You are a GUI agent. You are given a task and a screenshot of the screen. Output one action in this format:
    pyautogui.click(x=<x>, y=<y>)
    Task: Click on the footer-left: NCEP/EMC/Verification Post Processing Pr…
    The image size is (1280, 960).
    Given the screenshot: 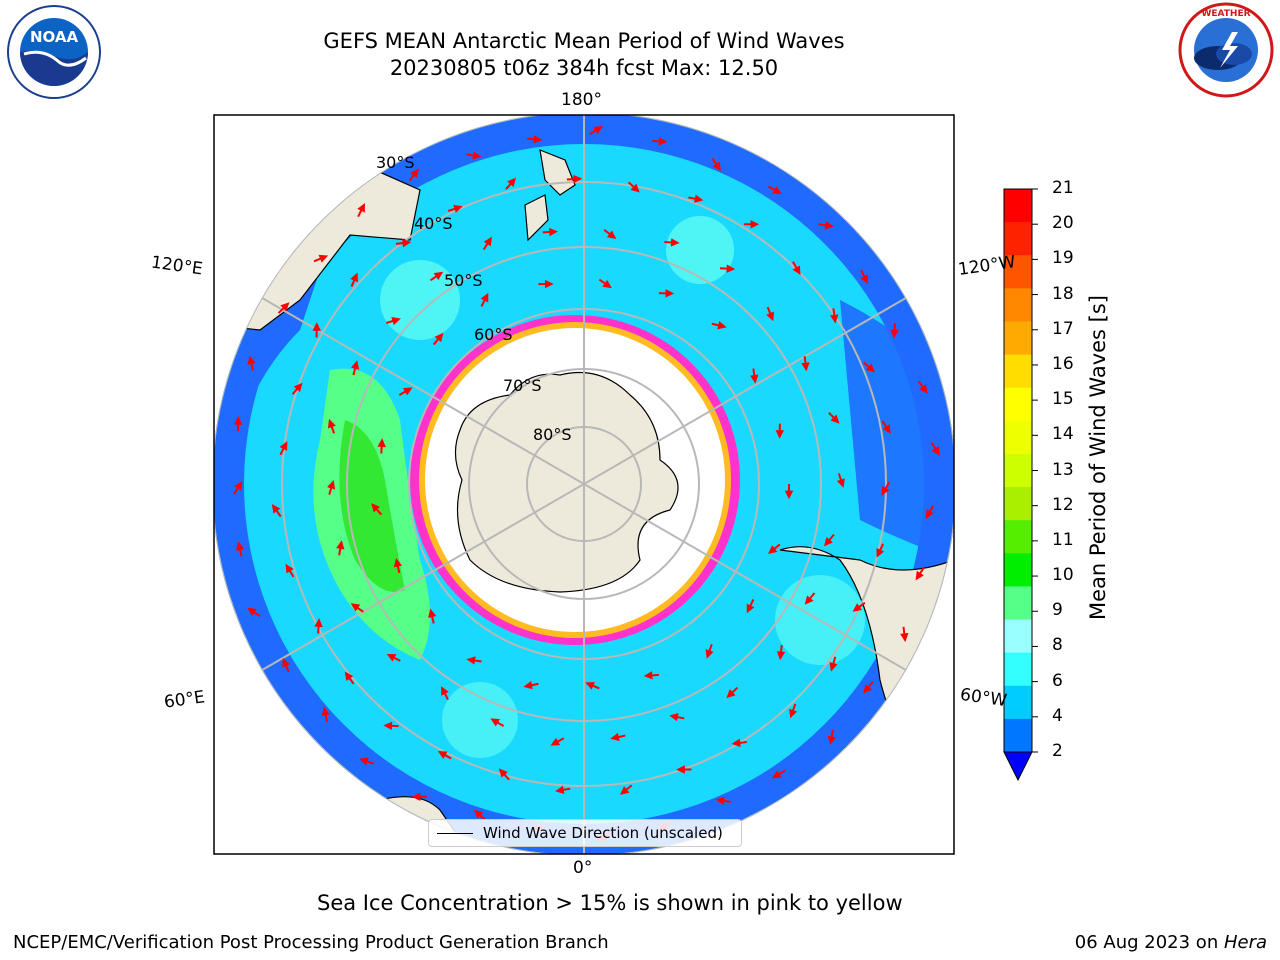 What is the action you would take?
    pyautogui.click(x=311, y=942)
    